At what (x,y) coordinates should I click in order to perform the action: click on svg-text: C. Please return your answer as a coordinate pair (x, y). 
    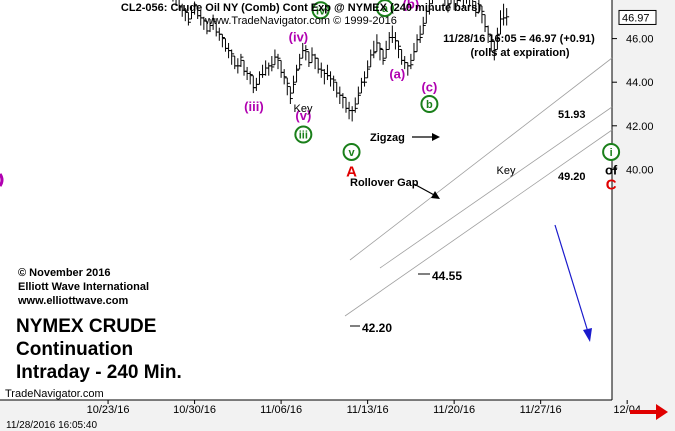
    Looking at the image, I should click on (611, 185).